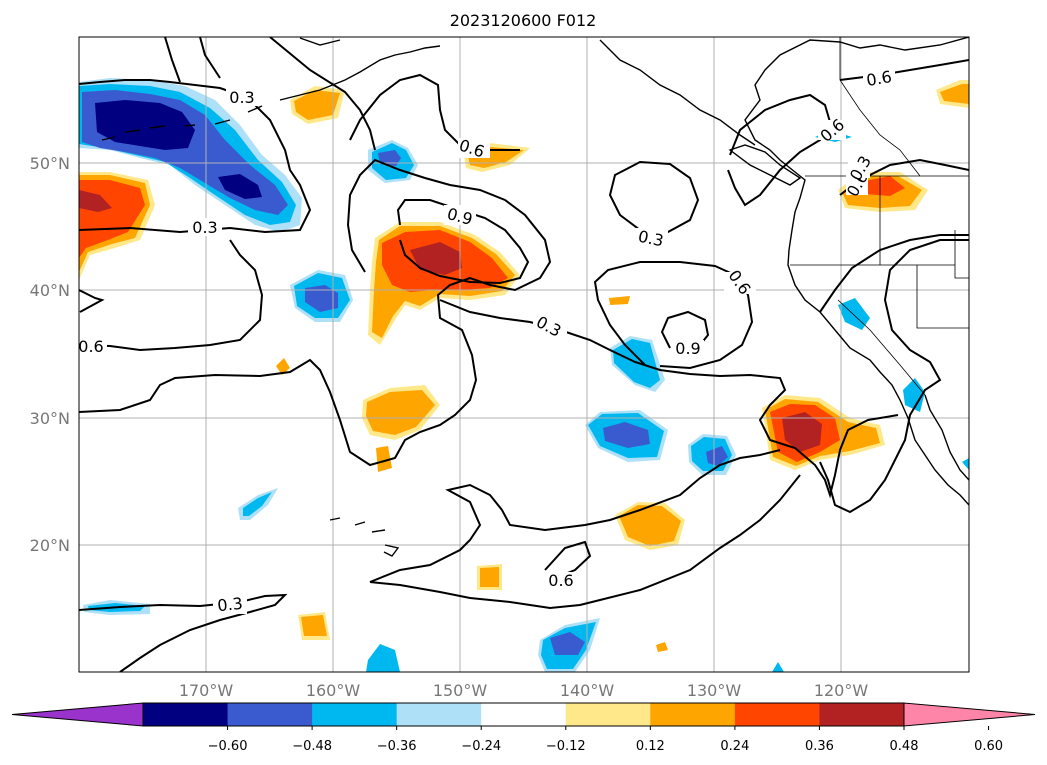 This screenshot has width=1047, height=765. Describe the element at coordinates (183, 632) in the screenshot. I see `contour-0p3-southwest` at that location.